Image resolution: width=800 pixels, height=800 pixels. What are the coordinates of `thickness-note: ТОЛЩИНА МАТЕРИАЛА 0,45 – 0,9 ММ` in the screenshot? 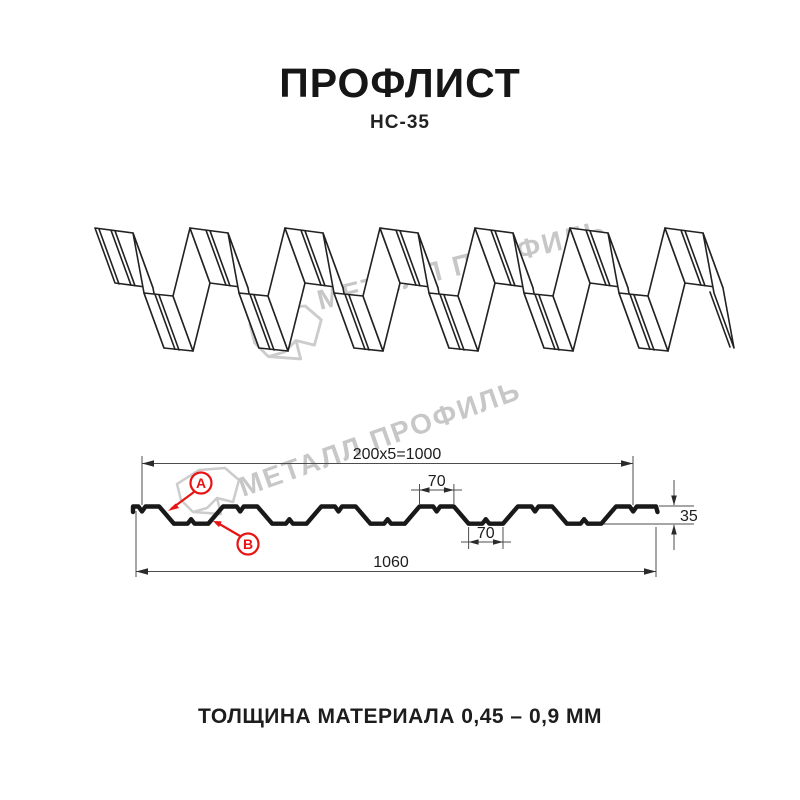 It's located at (400, 716).